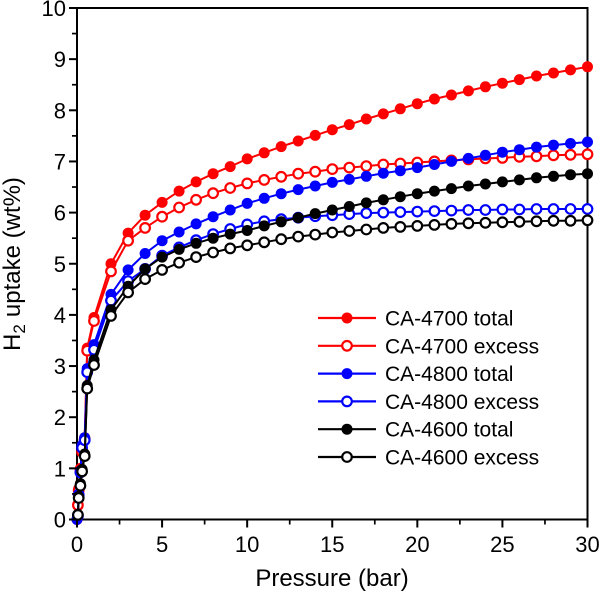 This screenshot has height=598, width=600. What do you see at coordinates (60, 110) in the screenshot?
I see `y-tick-label: 8` at bounding box center [60, 110].